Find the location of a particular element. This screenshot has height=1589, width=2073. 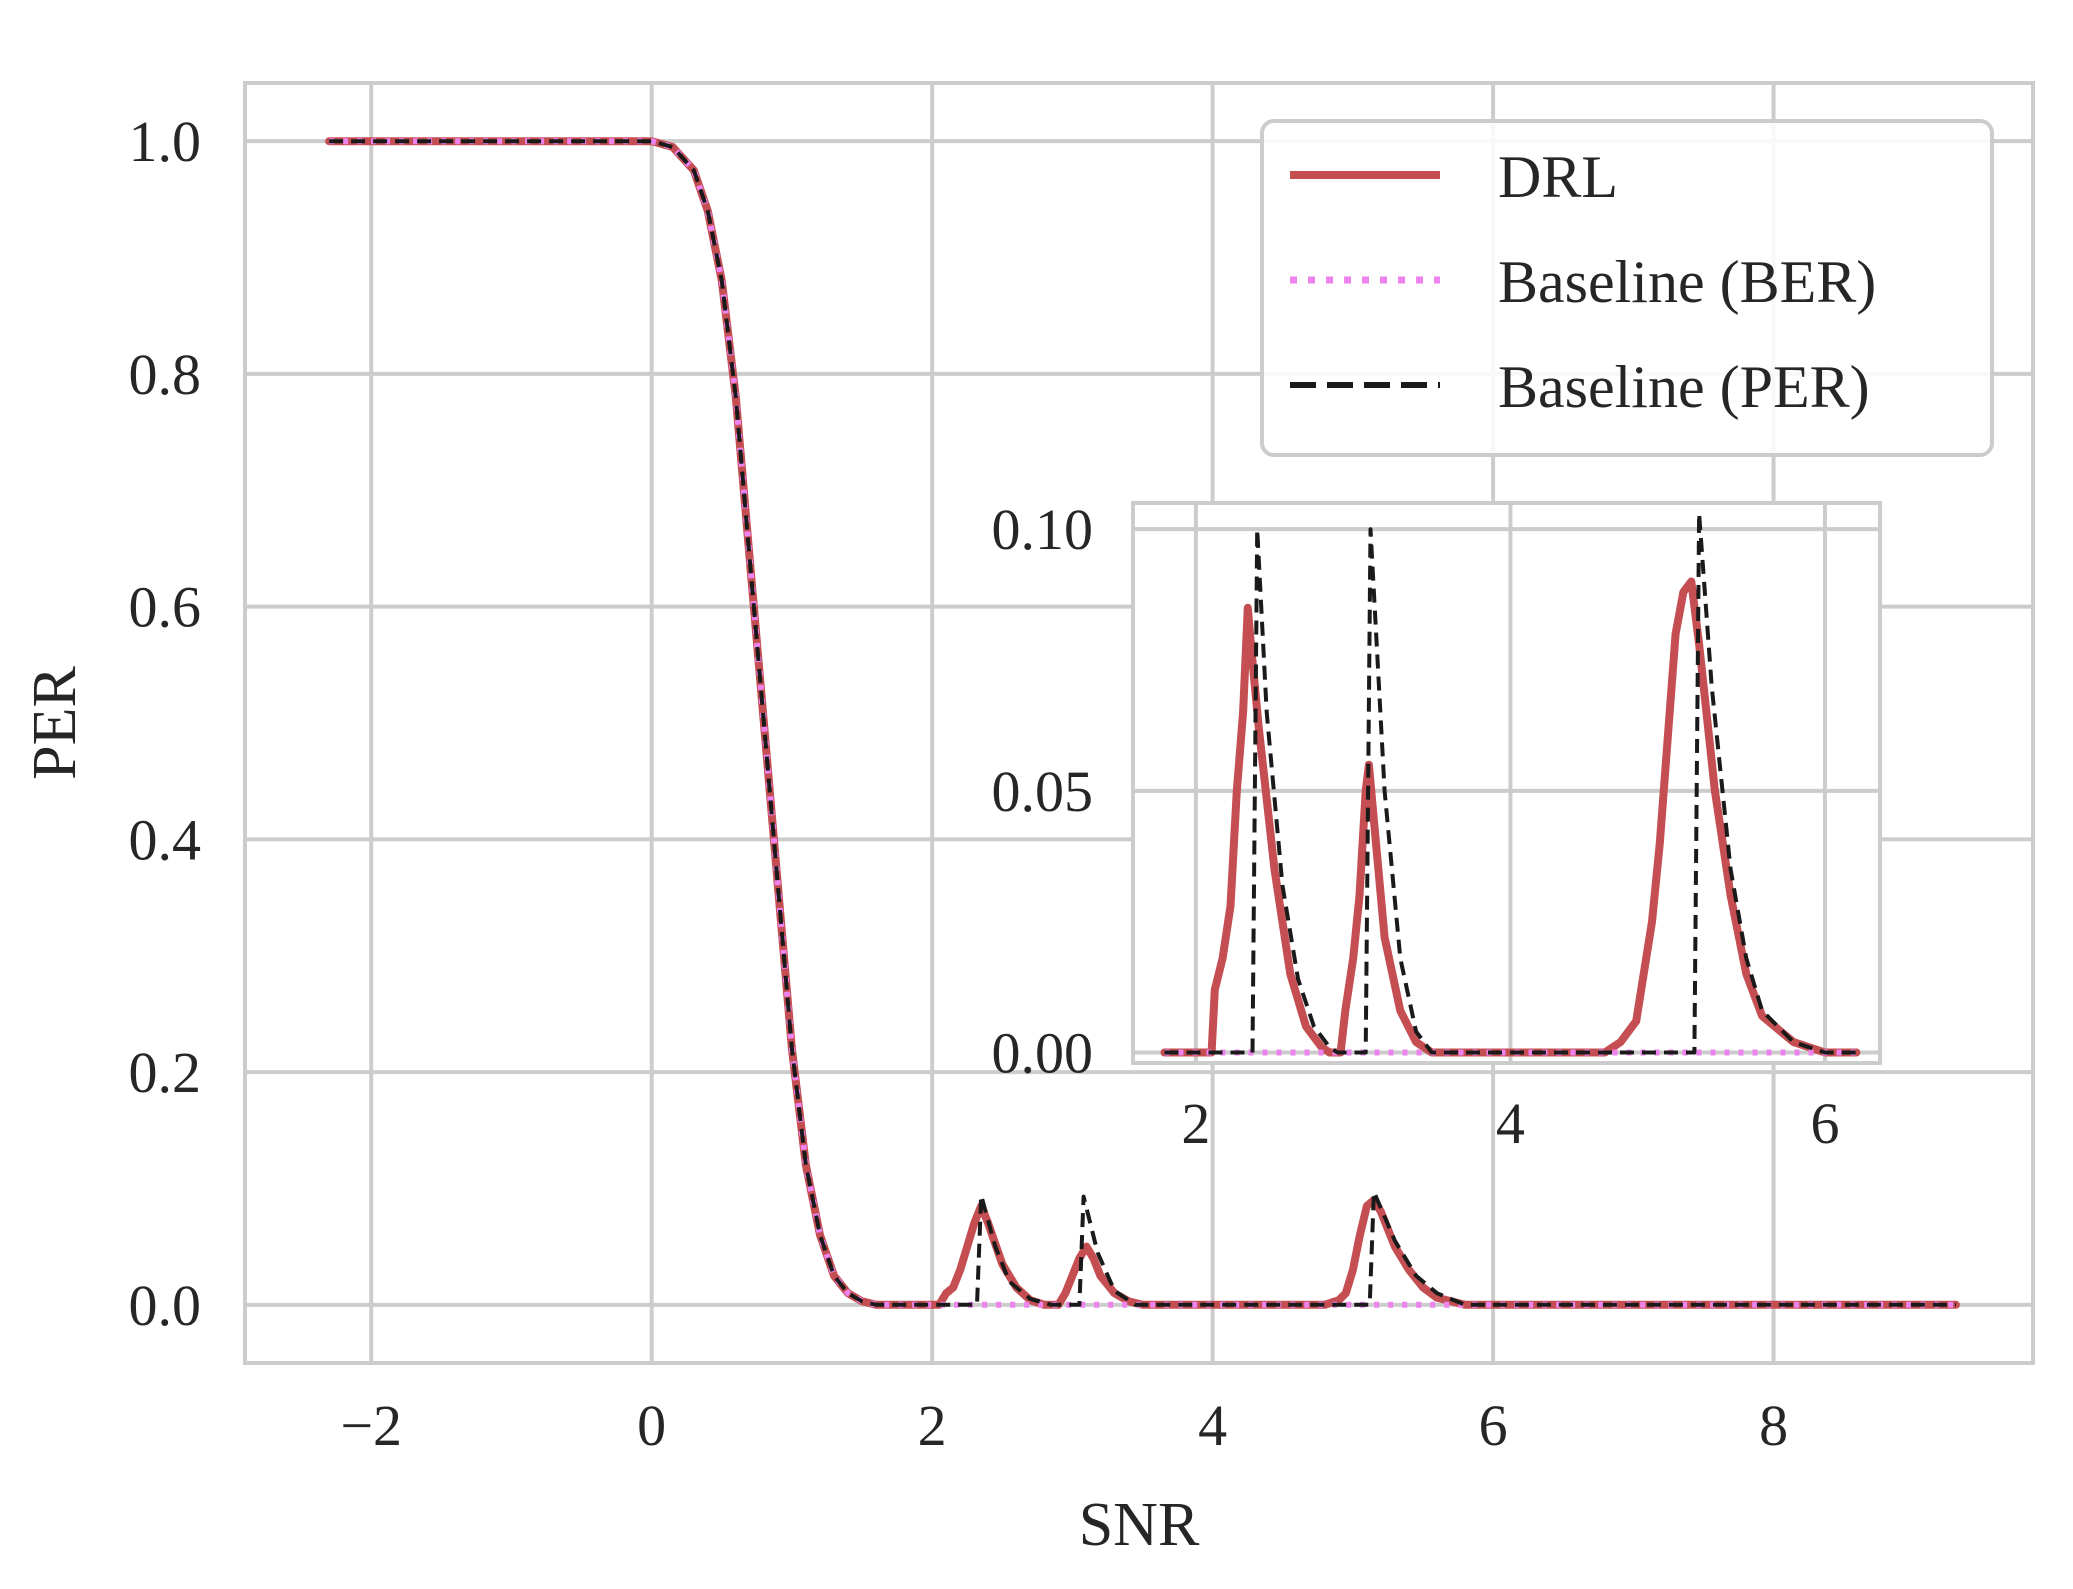

main-y-tick-label: 0.2 is located at coordinates (165, 1072).